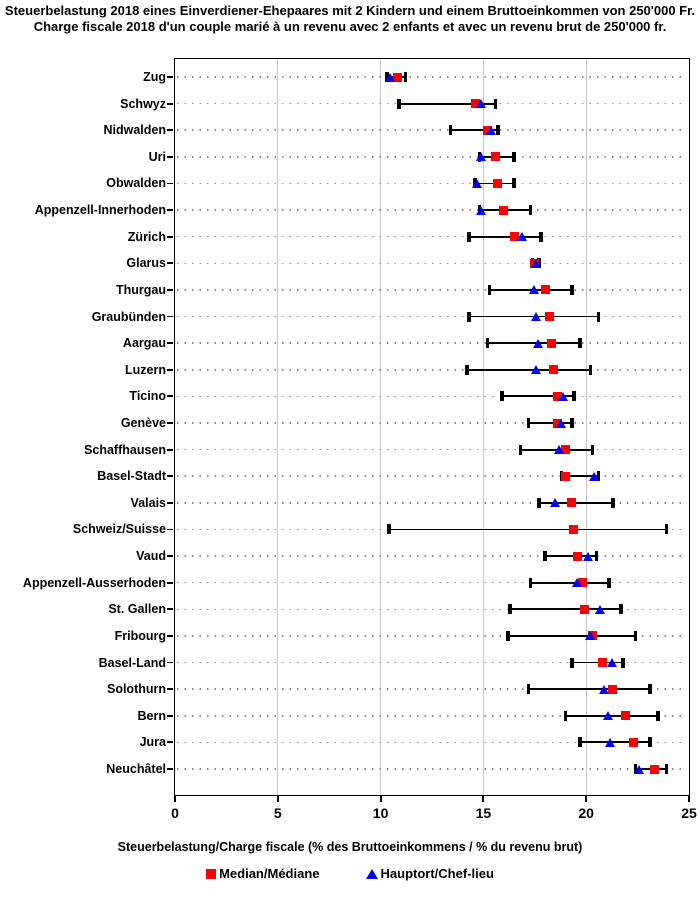 This screenshot has width=700, height=900. What do you see at coordinates (269, 873) in the screenshot?
I see `legend-label-median: Median/Médiane` at bounding box center [269, 873].